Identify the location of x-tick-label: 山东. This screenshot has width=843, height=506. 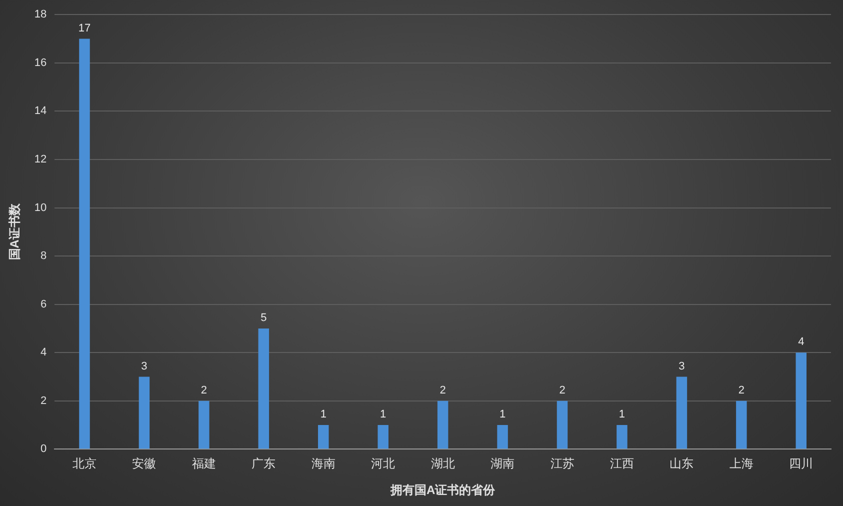
(682, 463).